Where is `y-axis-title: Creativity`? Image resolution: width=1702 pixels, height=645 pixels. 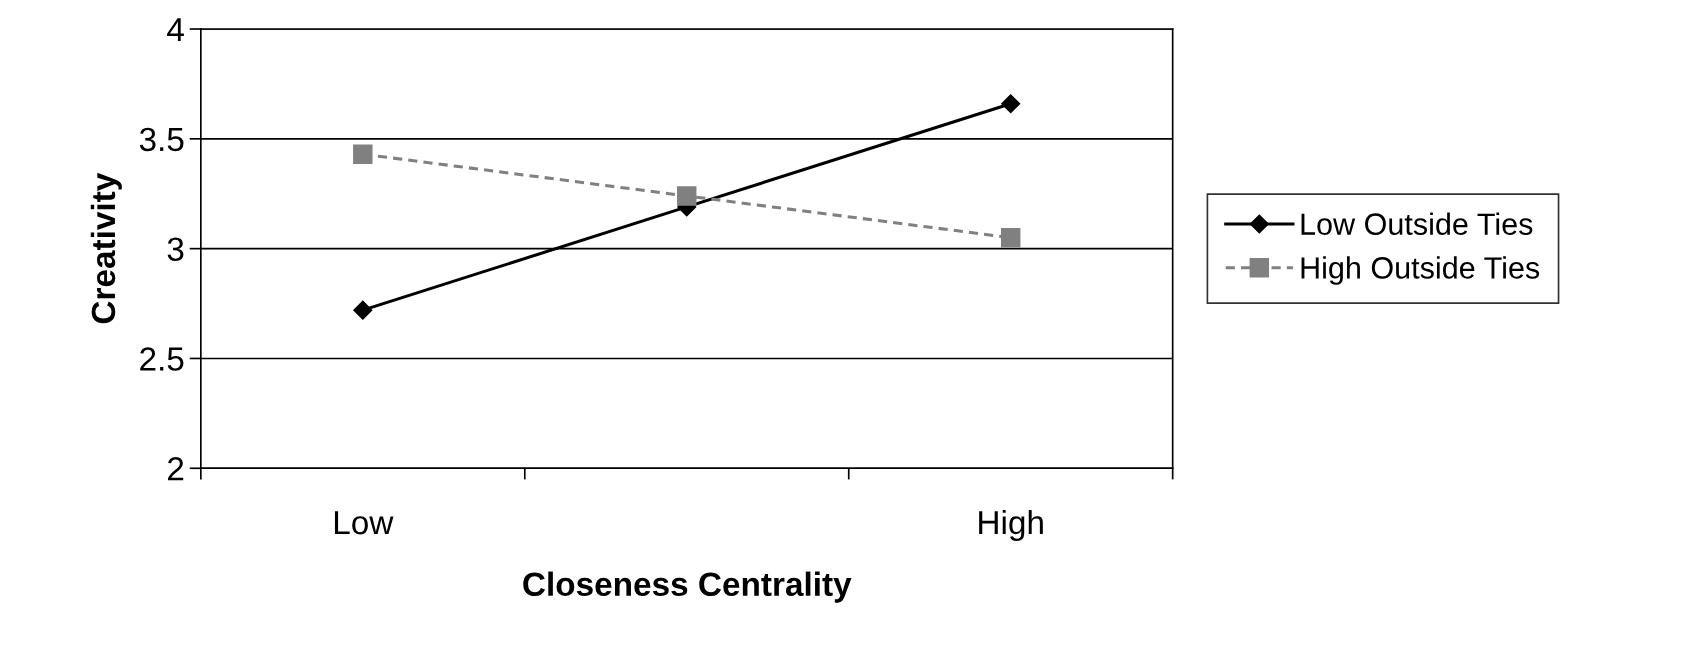 y-axis-title: Creativity is located at coordinates (106, 248).